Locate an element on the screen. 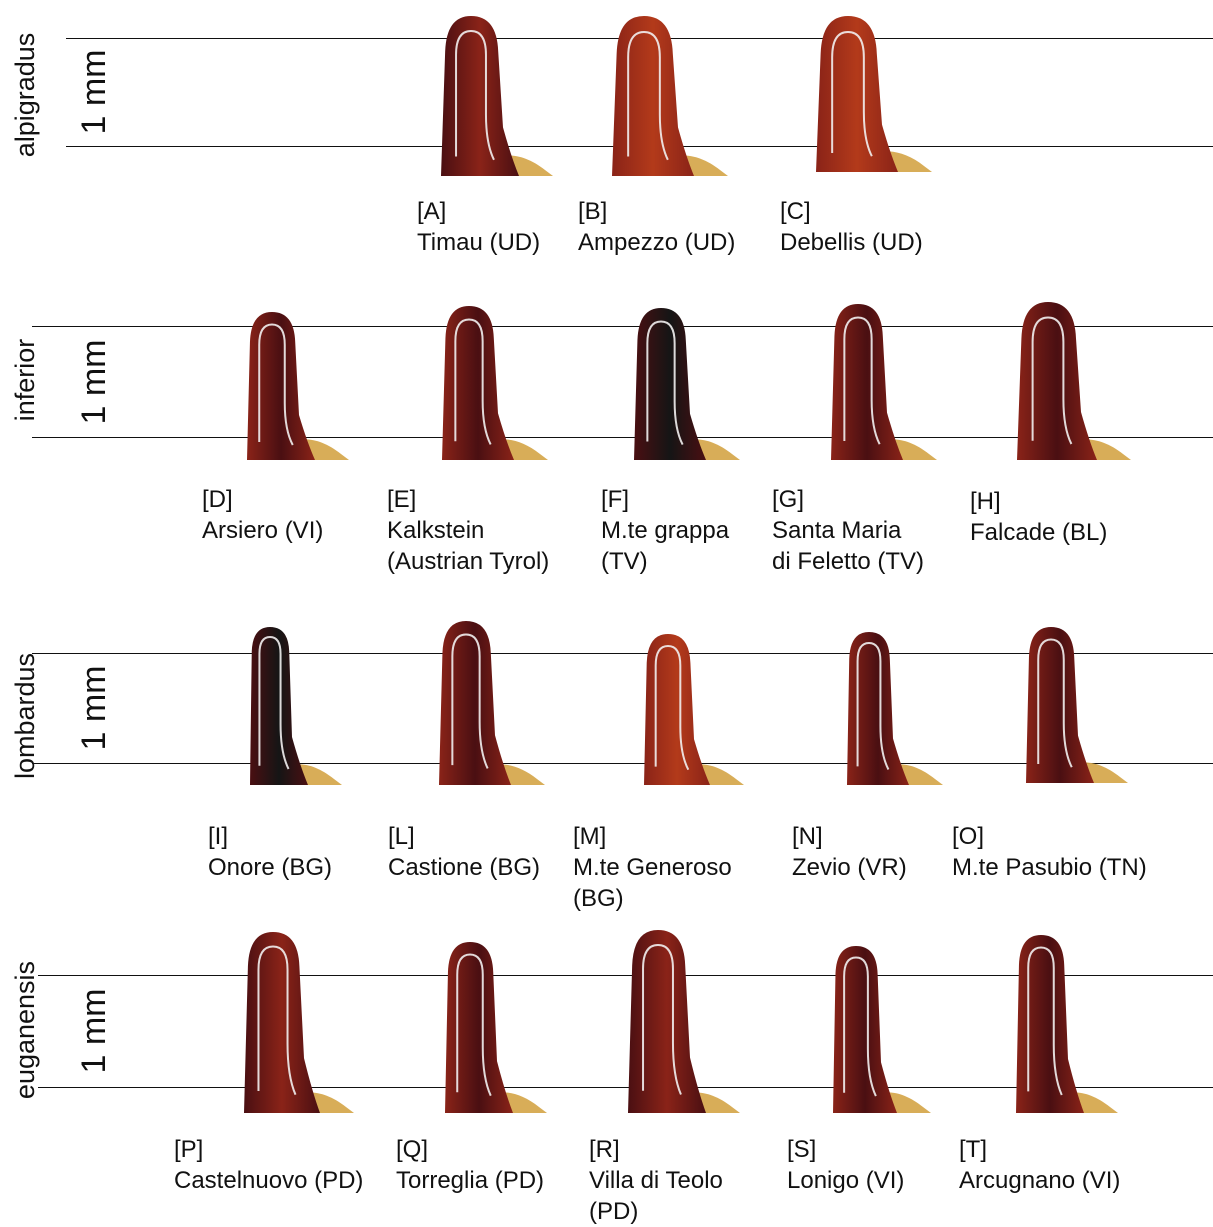 Image resolution: width=1213 pixels, height=1227 pixels. specimen-caption: [O] M.te Pasubio (TN) is located at coordinates (1049, 852).